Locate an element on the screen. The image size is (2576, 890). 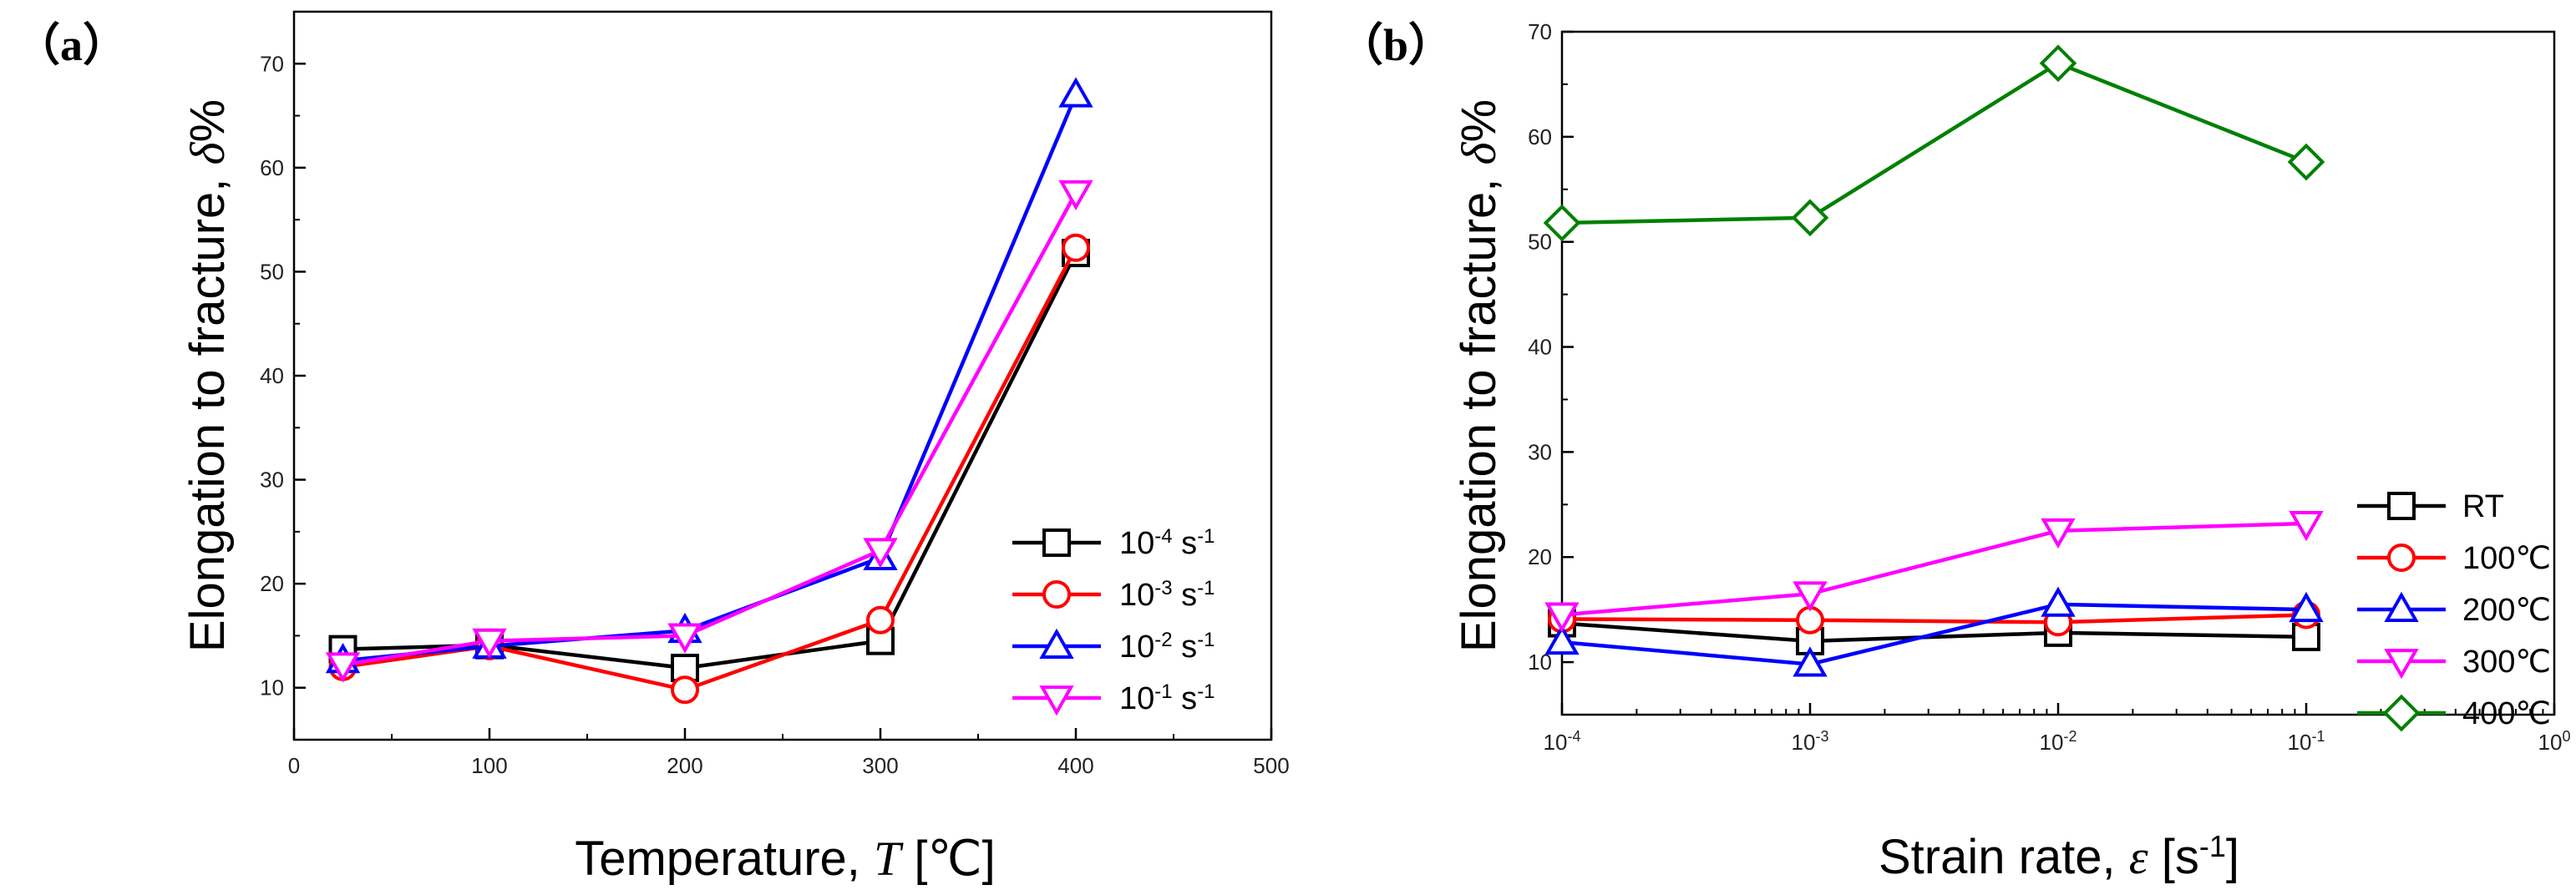
legend-label-b: 300℃ is located at coordinates (2506, 662).